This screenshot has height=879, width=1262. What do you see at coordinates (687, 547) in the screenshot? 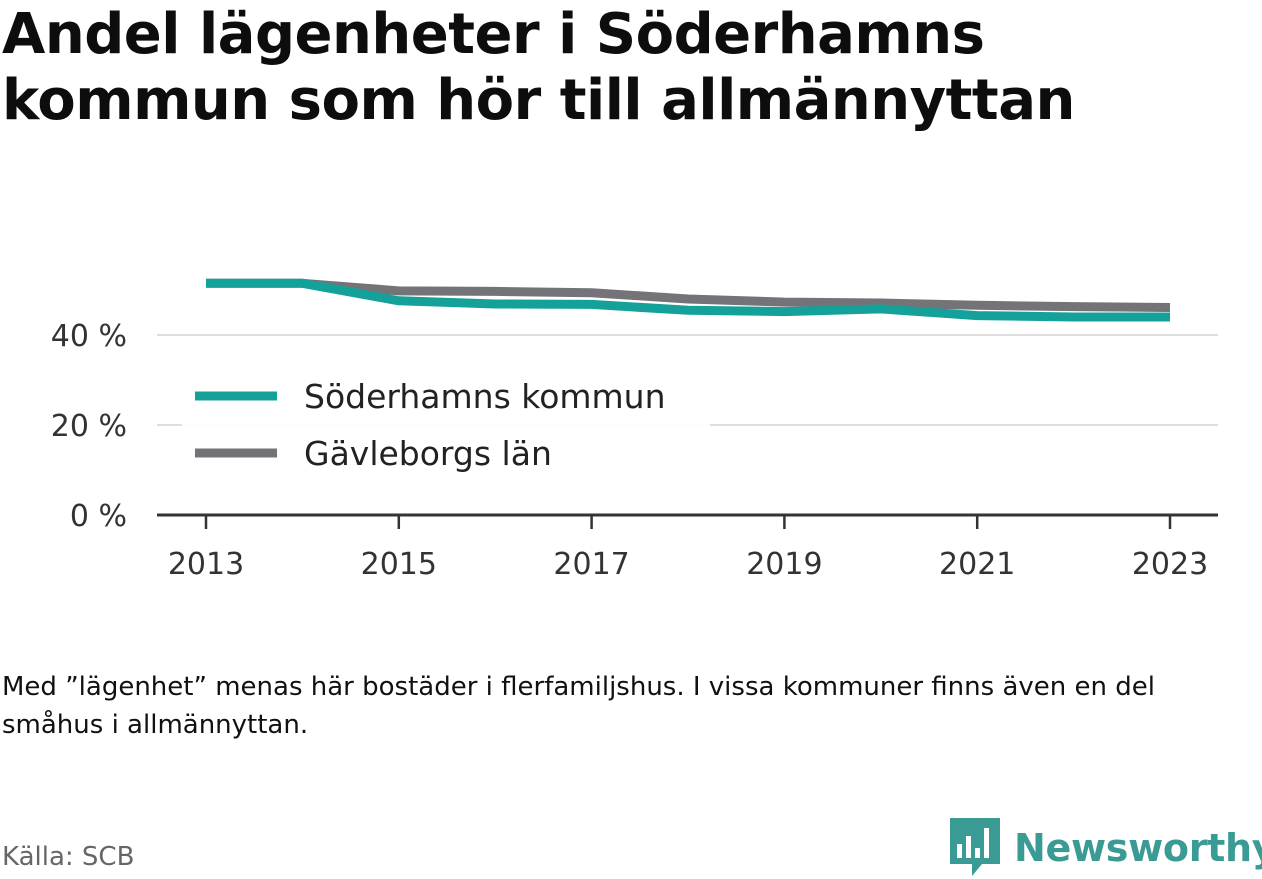
I see `x-axis: 2013 2015 2017 2019 2021 2023` at bounding box center [687, 547].